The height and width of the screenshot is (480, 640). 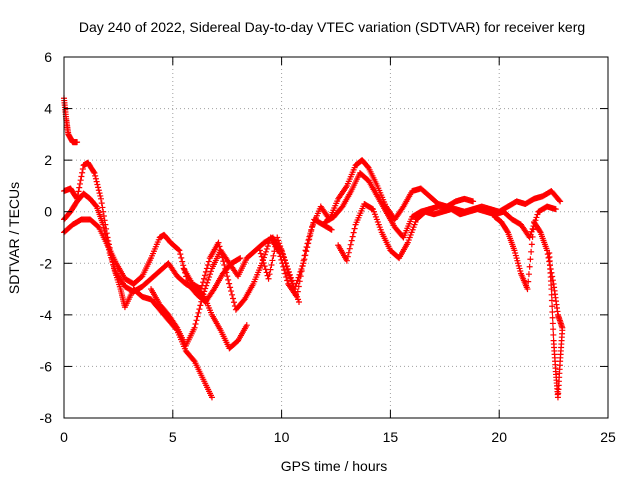 What do you see at coordinates (48, 212) in the screenshot?
I see `y-tick-label: 0` at bounding box center [48, 212].